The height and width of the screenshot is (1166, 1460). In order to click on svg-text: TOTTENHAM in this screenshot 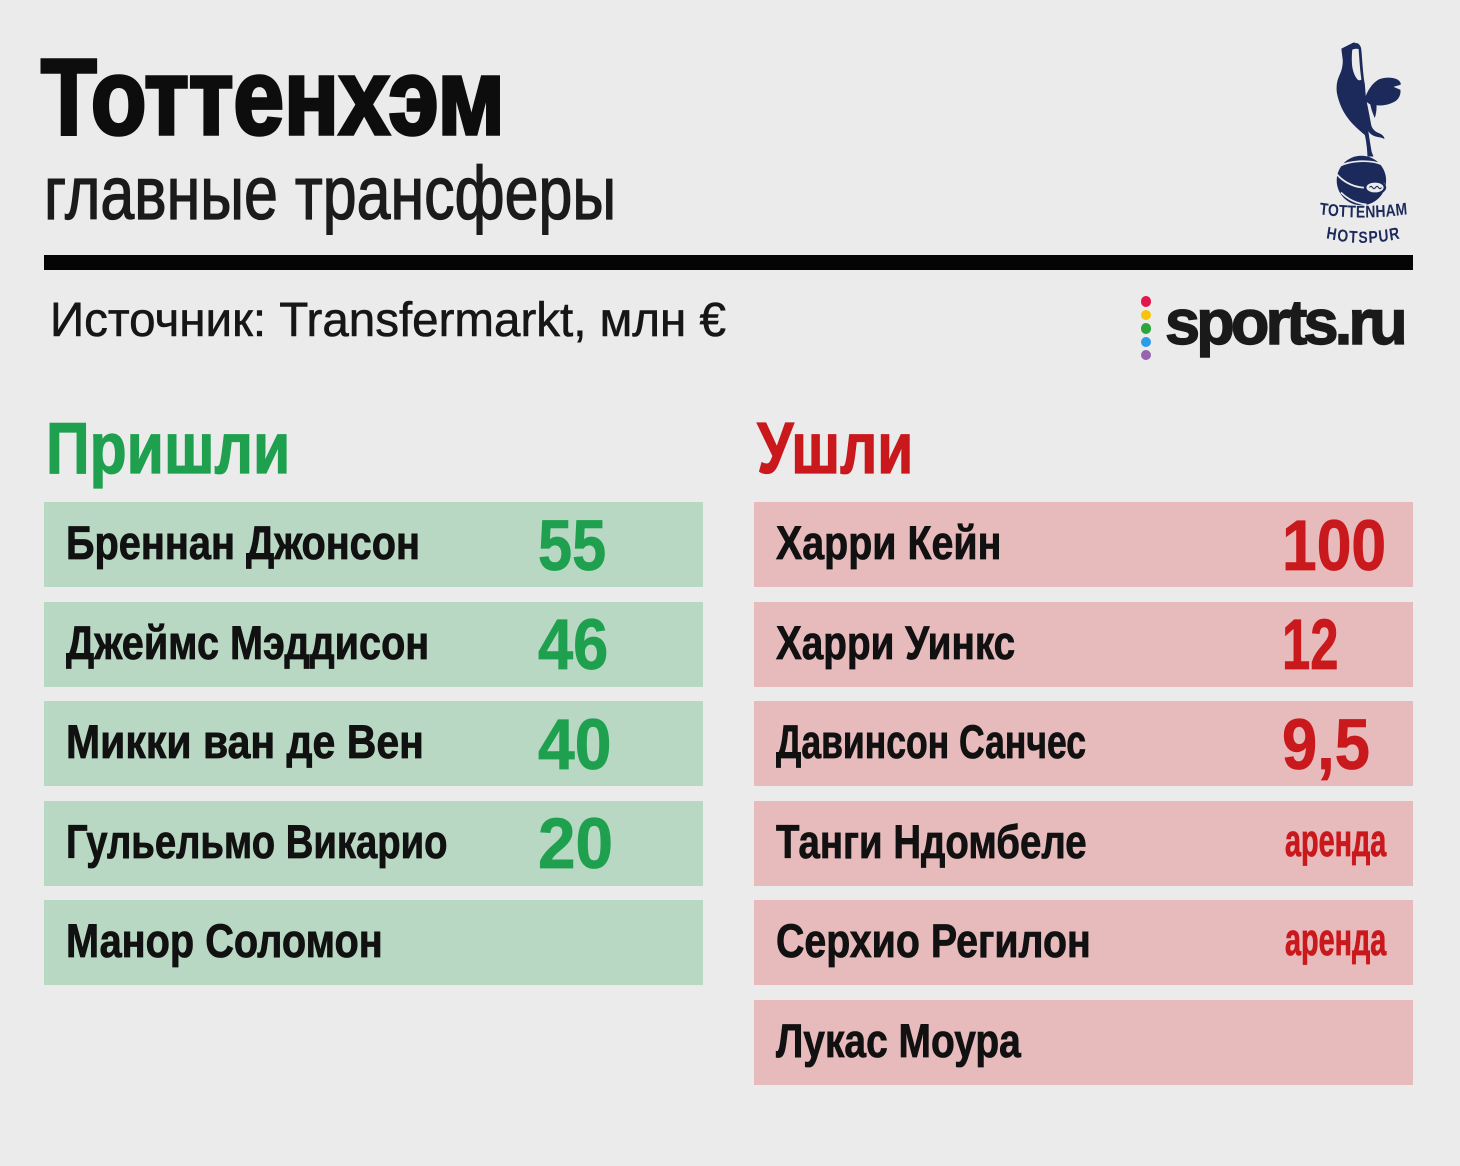, I will do `click(1363, 211)`.